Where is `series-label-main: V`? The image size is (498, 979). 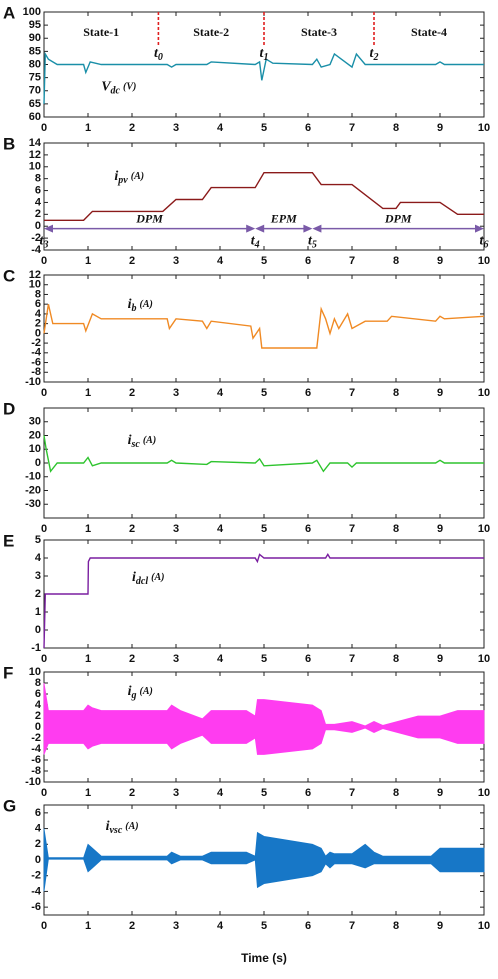 series-label-main: V is located at coordinates (106, 87).